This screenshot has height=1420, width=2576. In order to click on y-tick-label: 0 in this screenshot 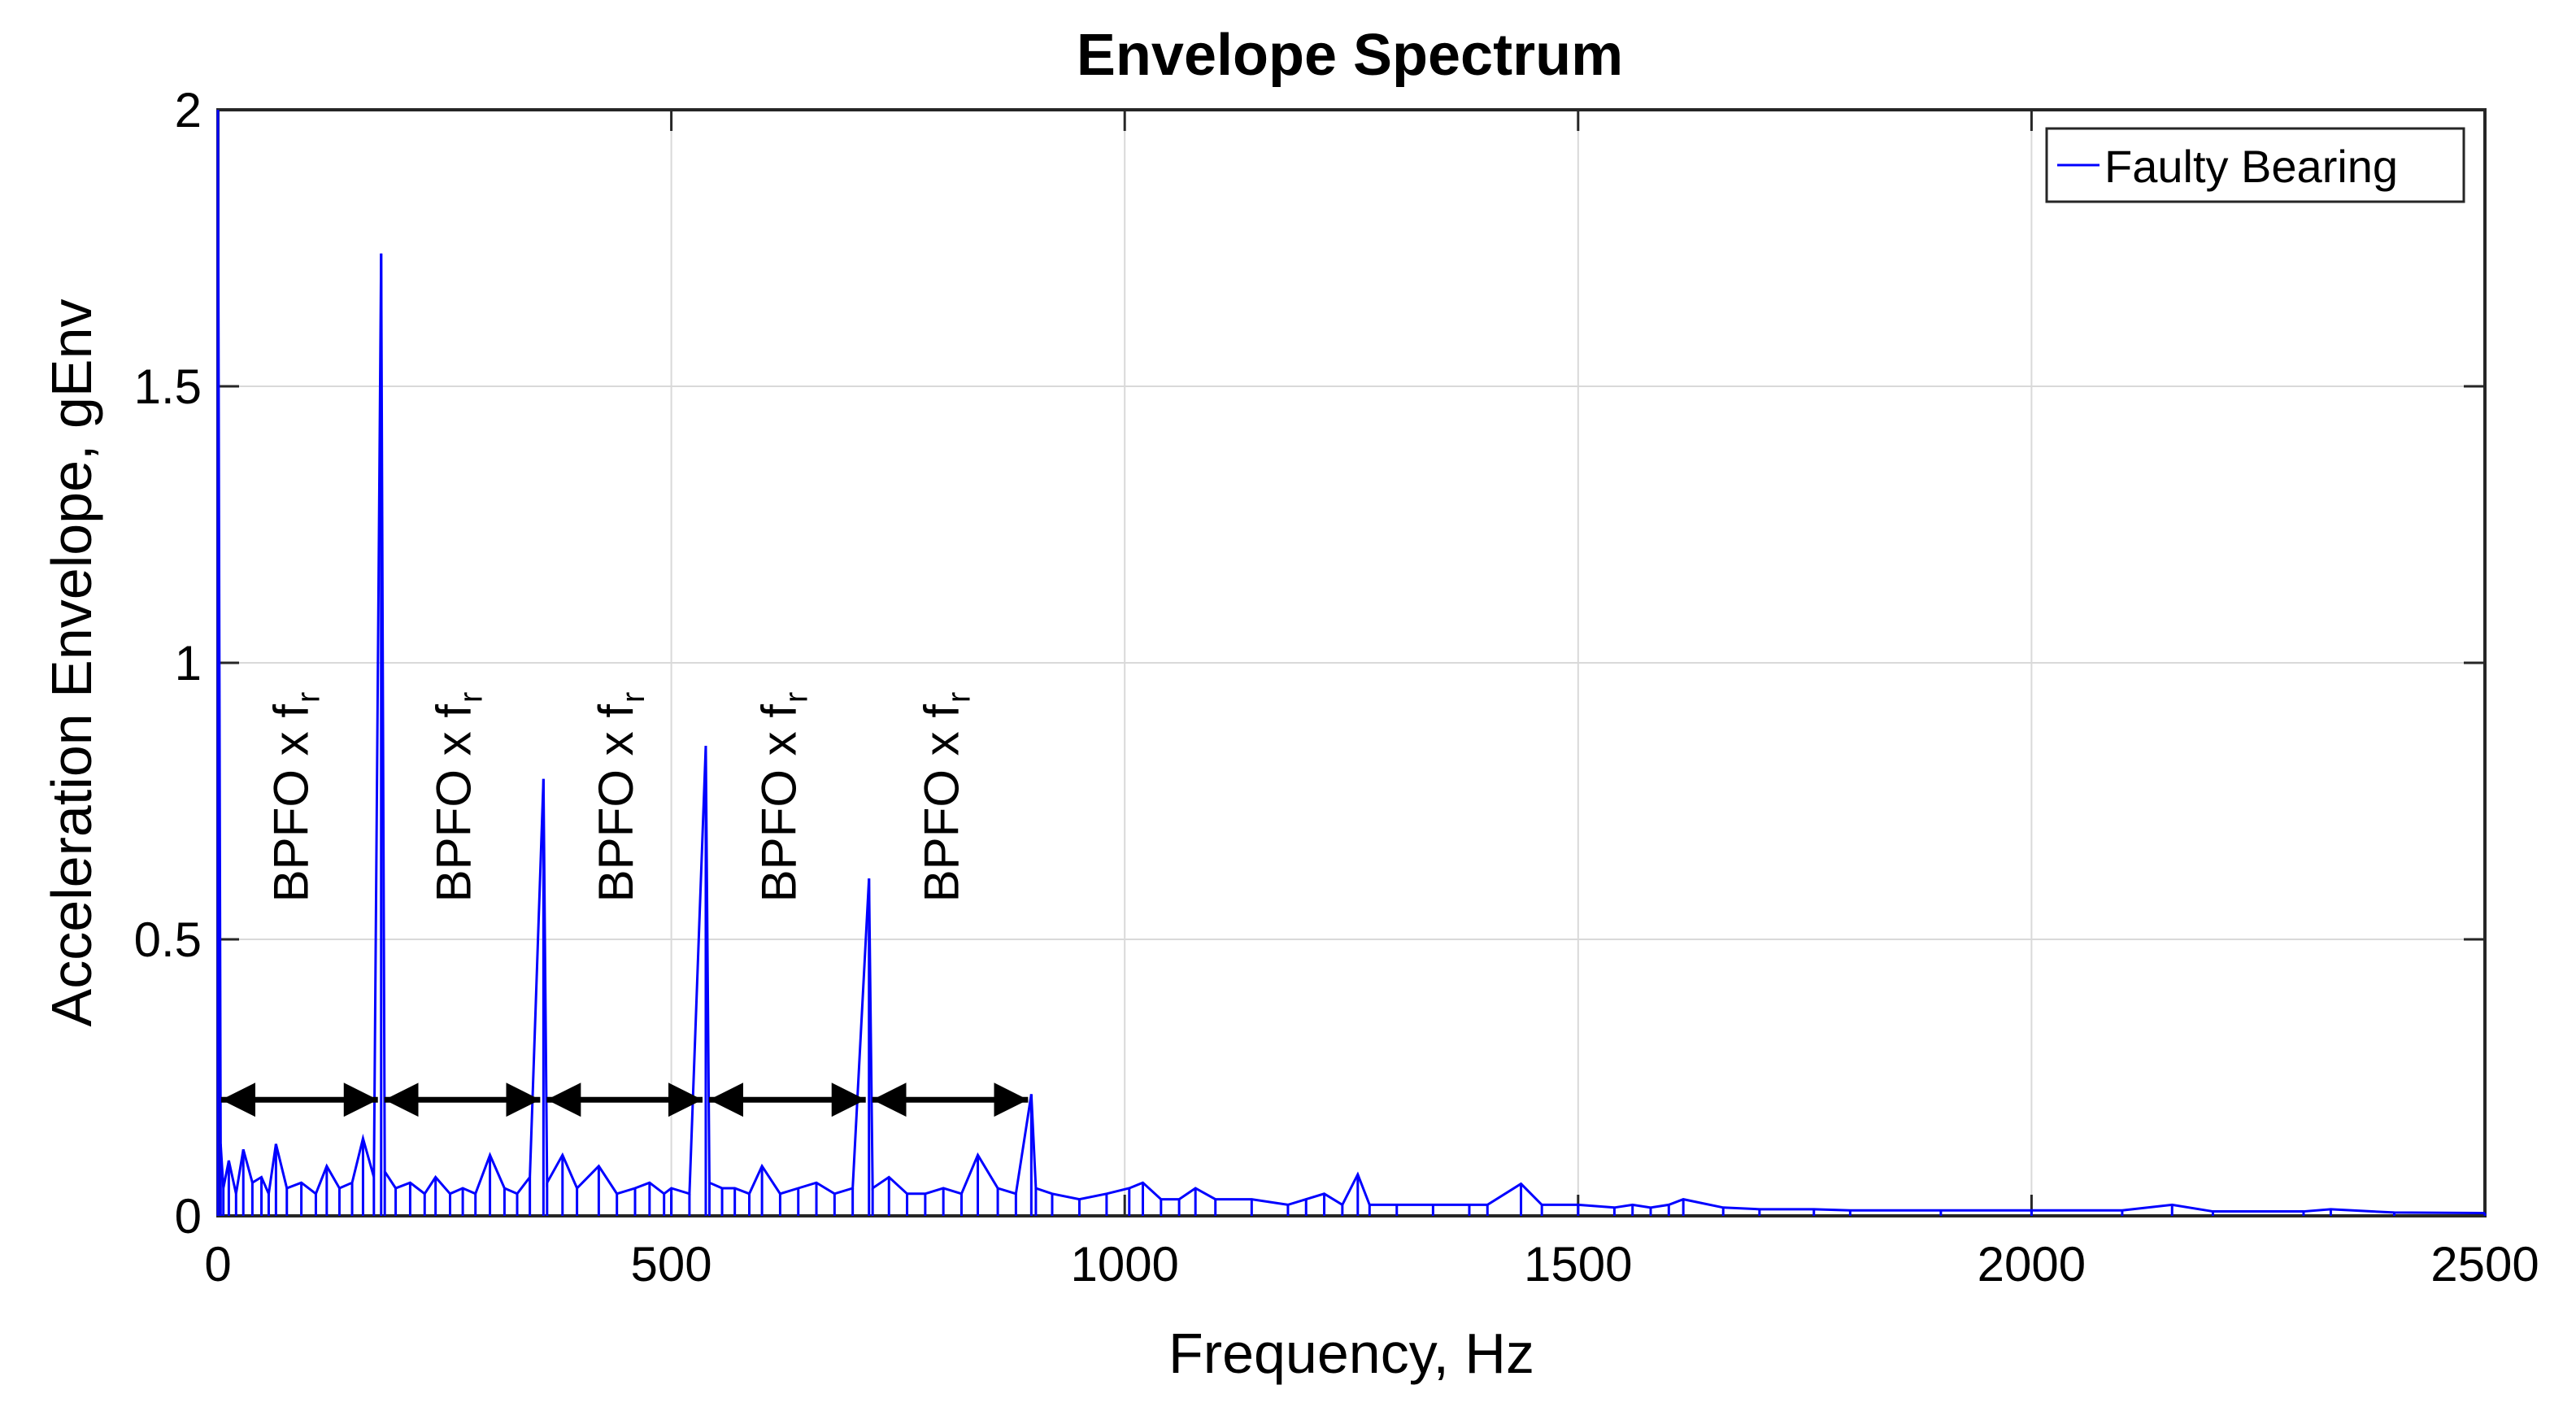, I will do `click(189, 1216)`.